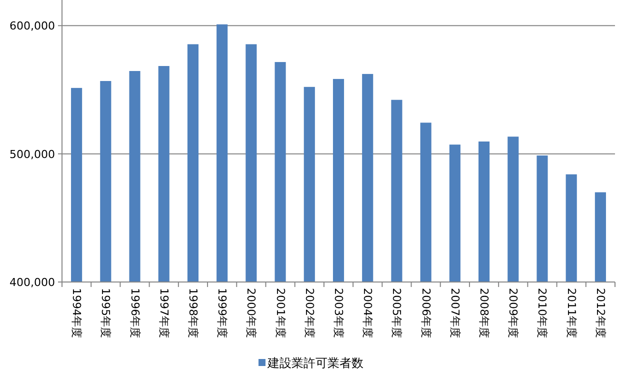 The width and height of the screenshot is (622, 378). I want to click on x-tick-label: 2003年度, so click(338, 313).